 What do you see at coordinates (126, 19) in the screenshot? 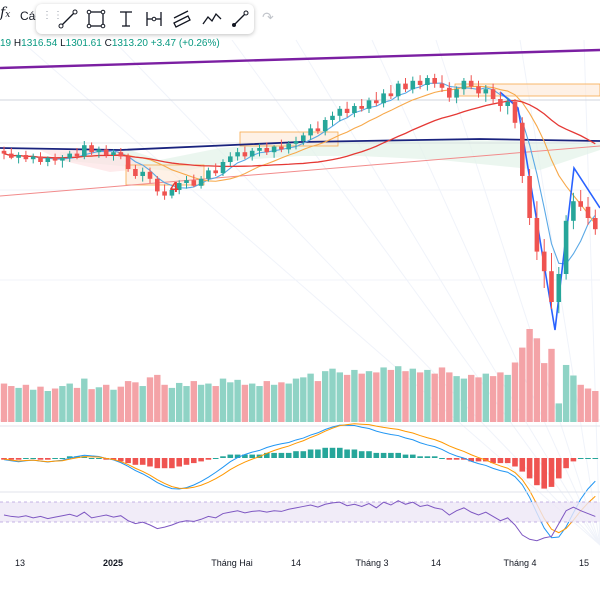
I see `text-cursor-icon` at bounding box center [126, 19].